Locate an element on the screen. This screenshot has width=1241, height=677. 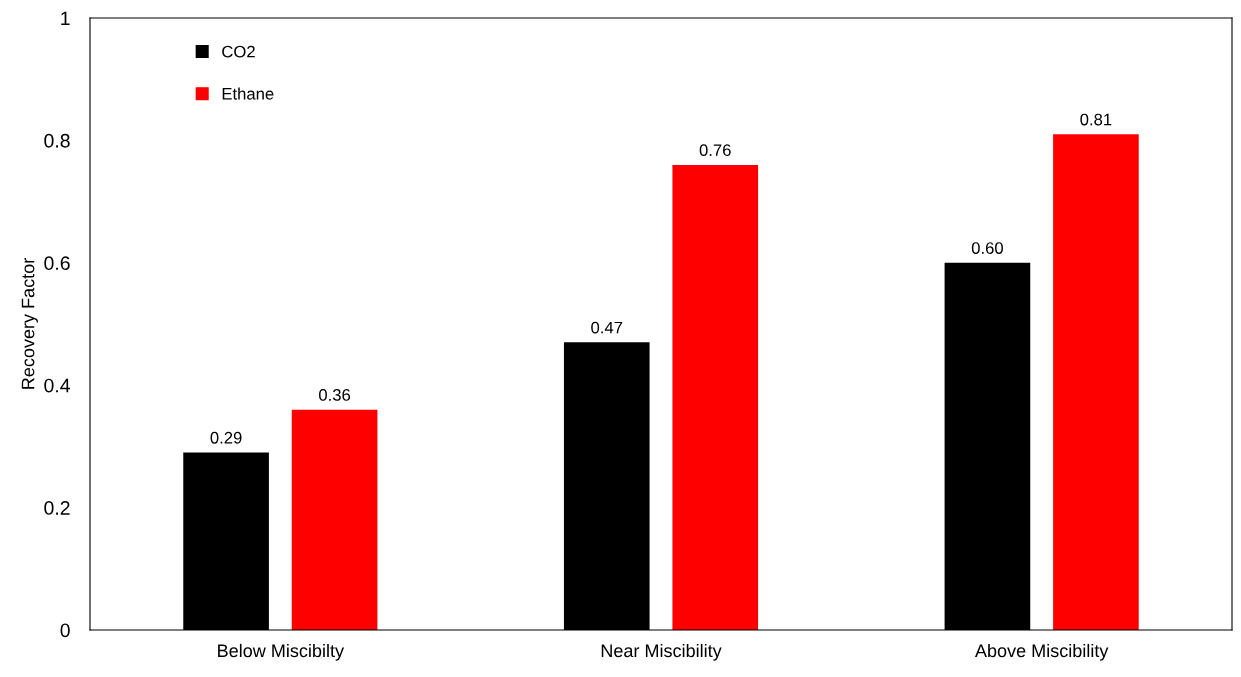
data-label: 0.81 is located at coordinates (1096, 119).